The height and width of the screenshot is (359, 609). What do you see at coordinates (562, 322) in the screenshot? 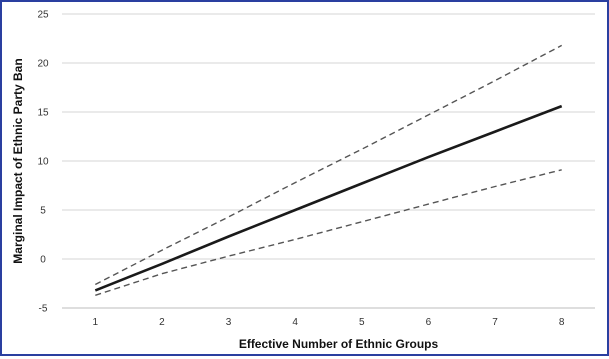
I see `x-tick-label: 8` at bounding box center [562, 322].